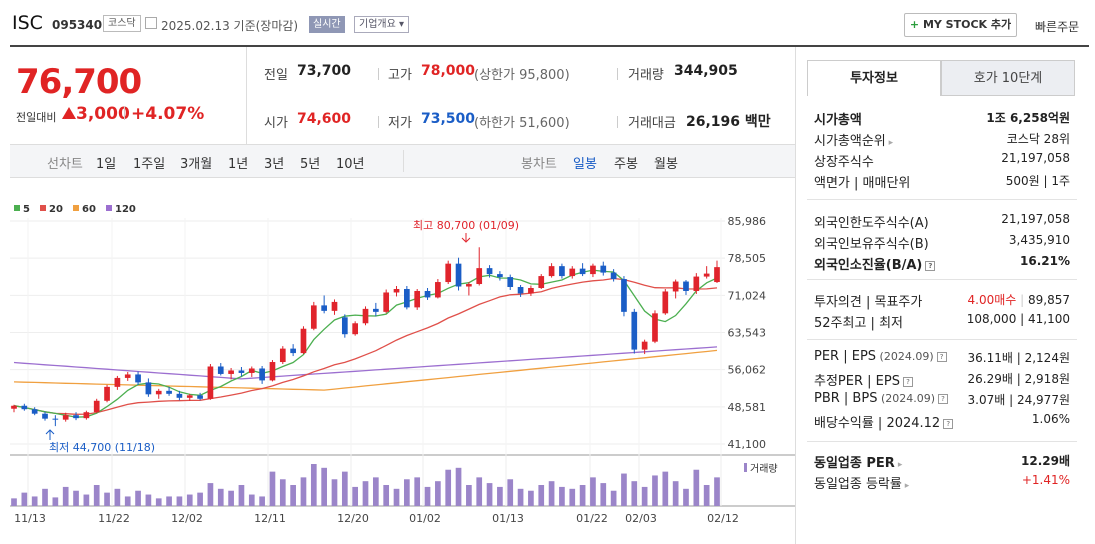 Image resolution: width=1095 pixels, height=544 pixels. I want to click on change-label: 전일대비, so click(36, 117).